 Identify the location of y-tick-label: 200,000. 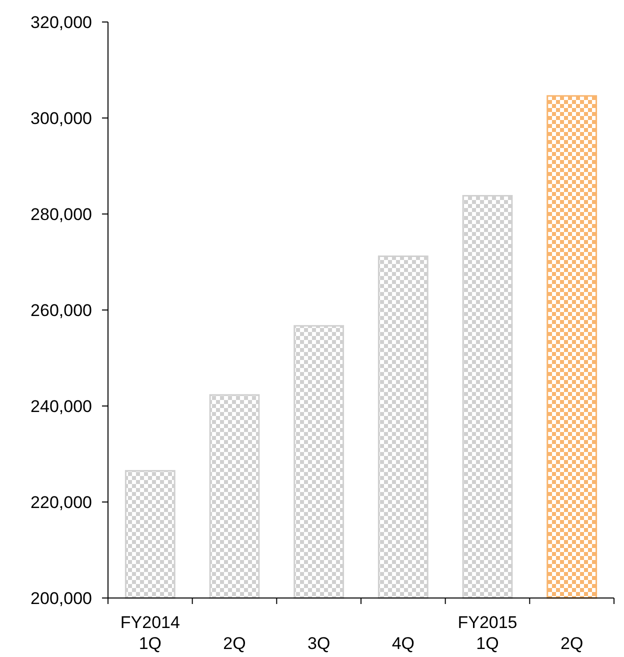
(61, 598).